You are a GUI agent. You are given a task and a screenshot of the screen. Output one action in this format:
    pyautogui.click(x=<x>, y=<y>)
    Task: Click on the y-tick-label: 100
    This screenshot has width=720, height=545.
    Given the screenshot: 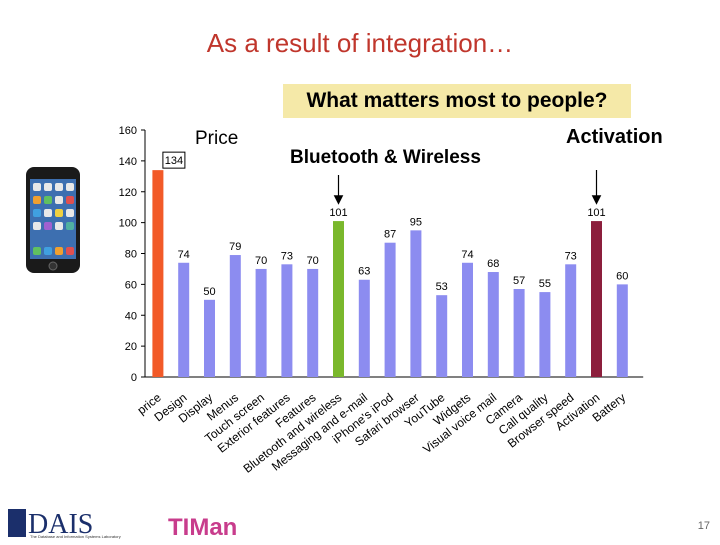 What is the action you would take?
    pyautogui.click(x=128, y=224)
    